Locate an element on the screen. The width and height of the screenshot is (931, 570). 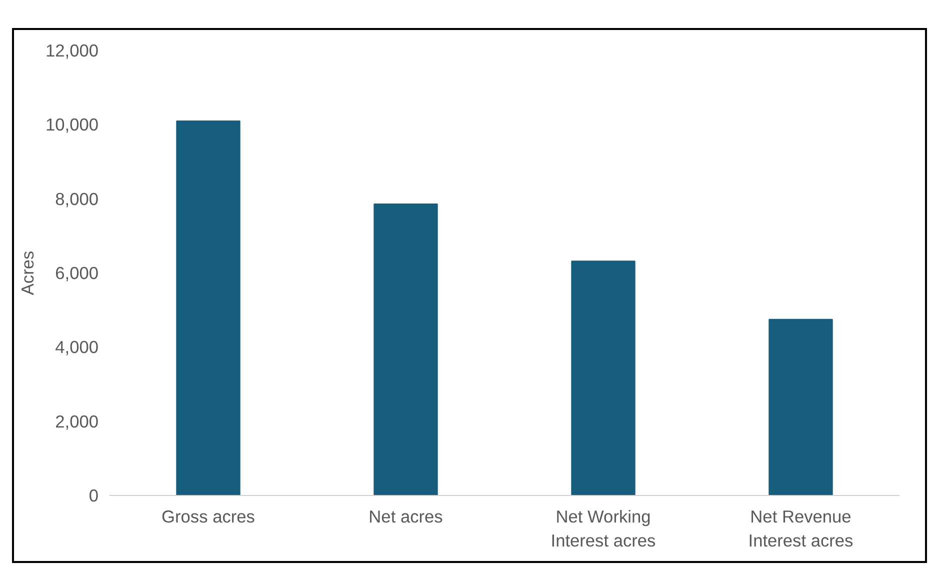
y-tick-label: 4,000 is located at coordinates (77, 347).